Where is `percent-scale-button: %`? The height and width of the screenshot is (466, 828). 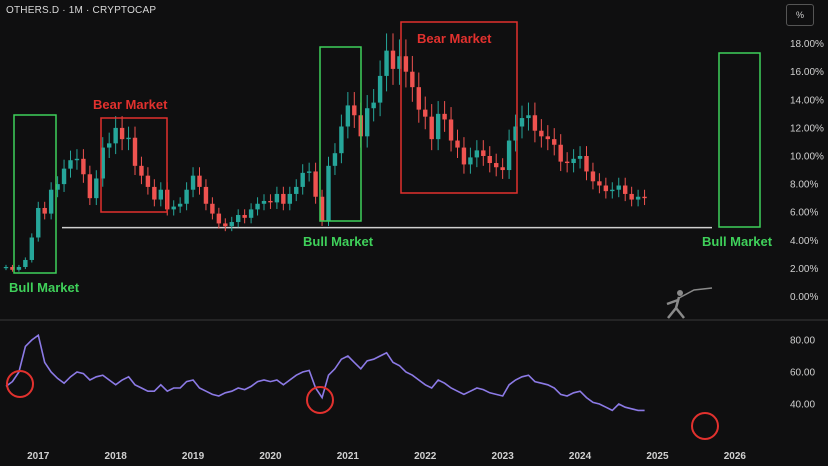 percent-scale-button: % is located at coordinates (800, 15).